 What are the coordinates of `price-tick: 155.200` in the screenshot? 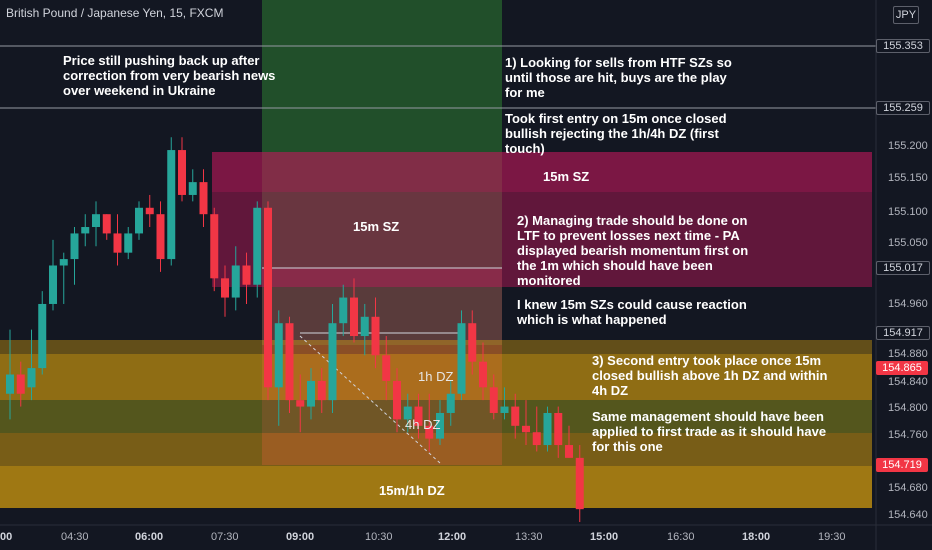 It's located at (908, 146).